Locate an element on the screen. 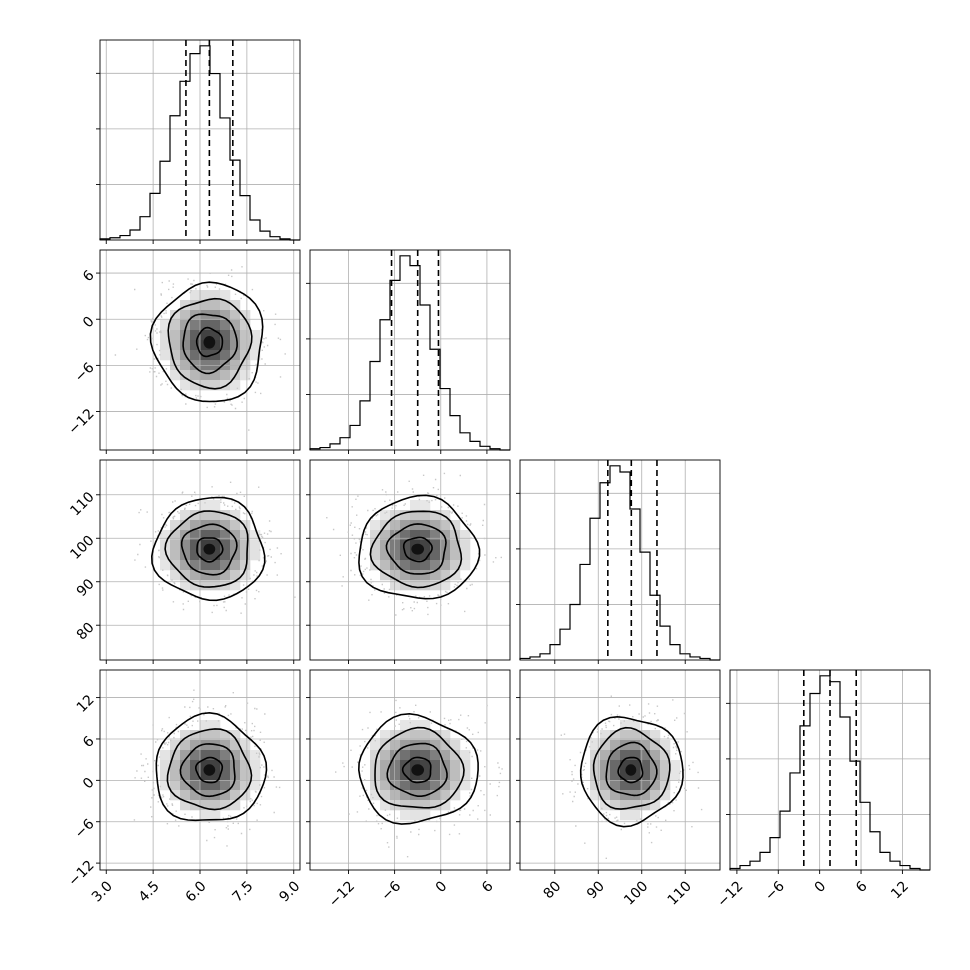 Image resolution: width=970 pixels, height=970 pixels. y-tick-label-2-3: 110 is located at coordinates (82, 504).